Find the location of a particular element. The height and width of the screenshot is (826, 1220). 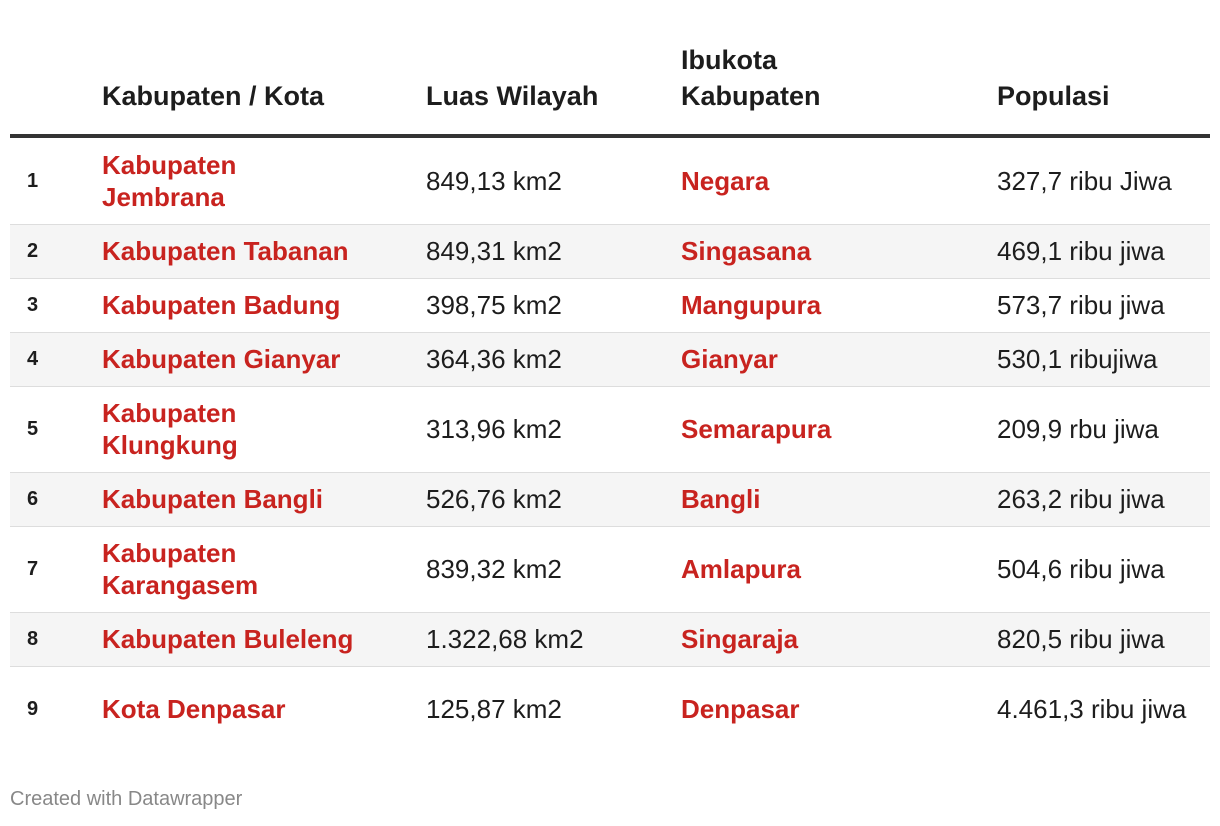

header-kabupaten: Kabupaten / Kota is located at coordinates (264, 69).